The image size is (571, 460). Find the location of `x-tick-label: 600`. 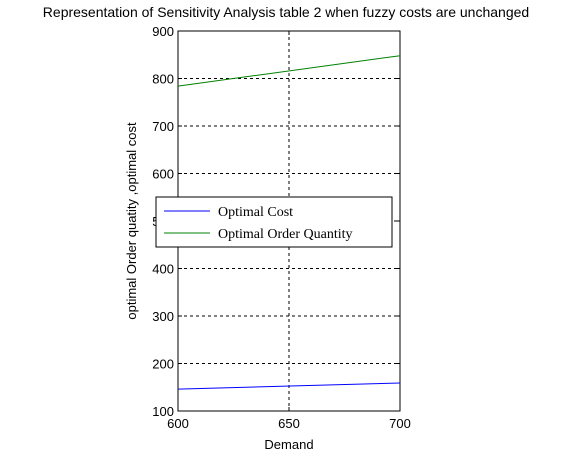

x-tick-label: 600 is located at coordinates (178, 423).